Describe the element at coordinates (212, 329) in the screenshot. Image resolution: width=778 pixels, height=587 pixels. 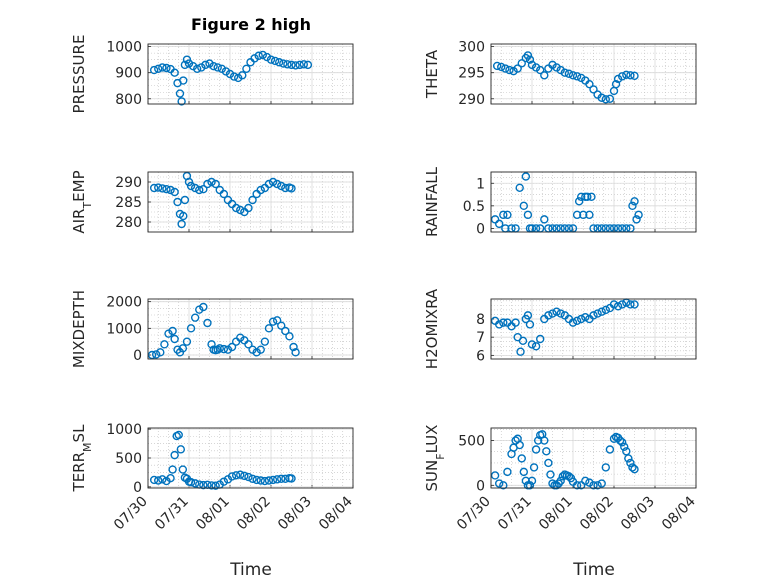
I see `subplot-mixdepth: 0 1000 2000 MIXDEPTH` at that location.